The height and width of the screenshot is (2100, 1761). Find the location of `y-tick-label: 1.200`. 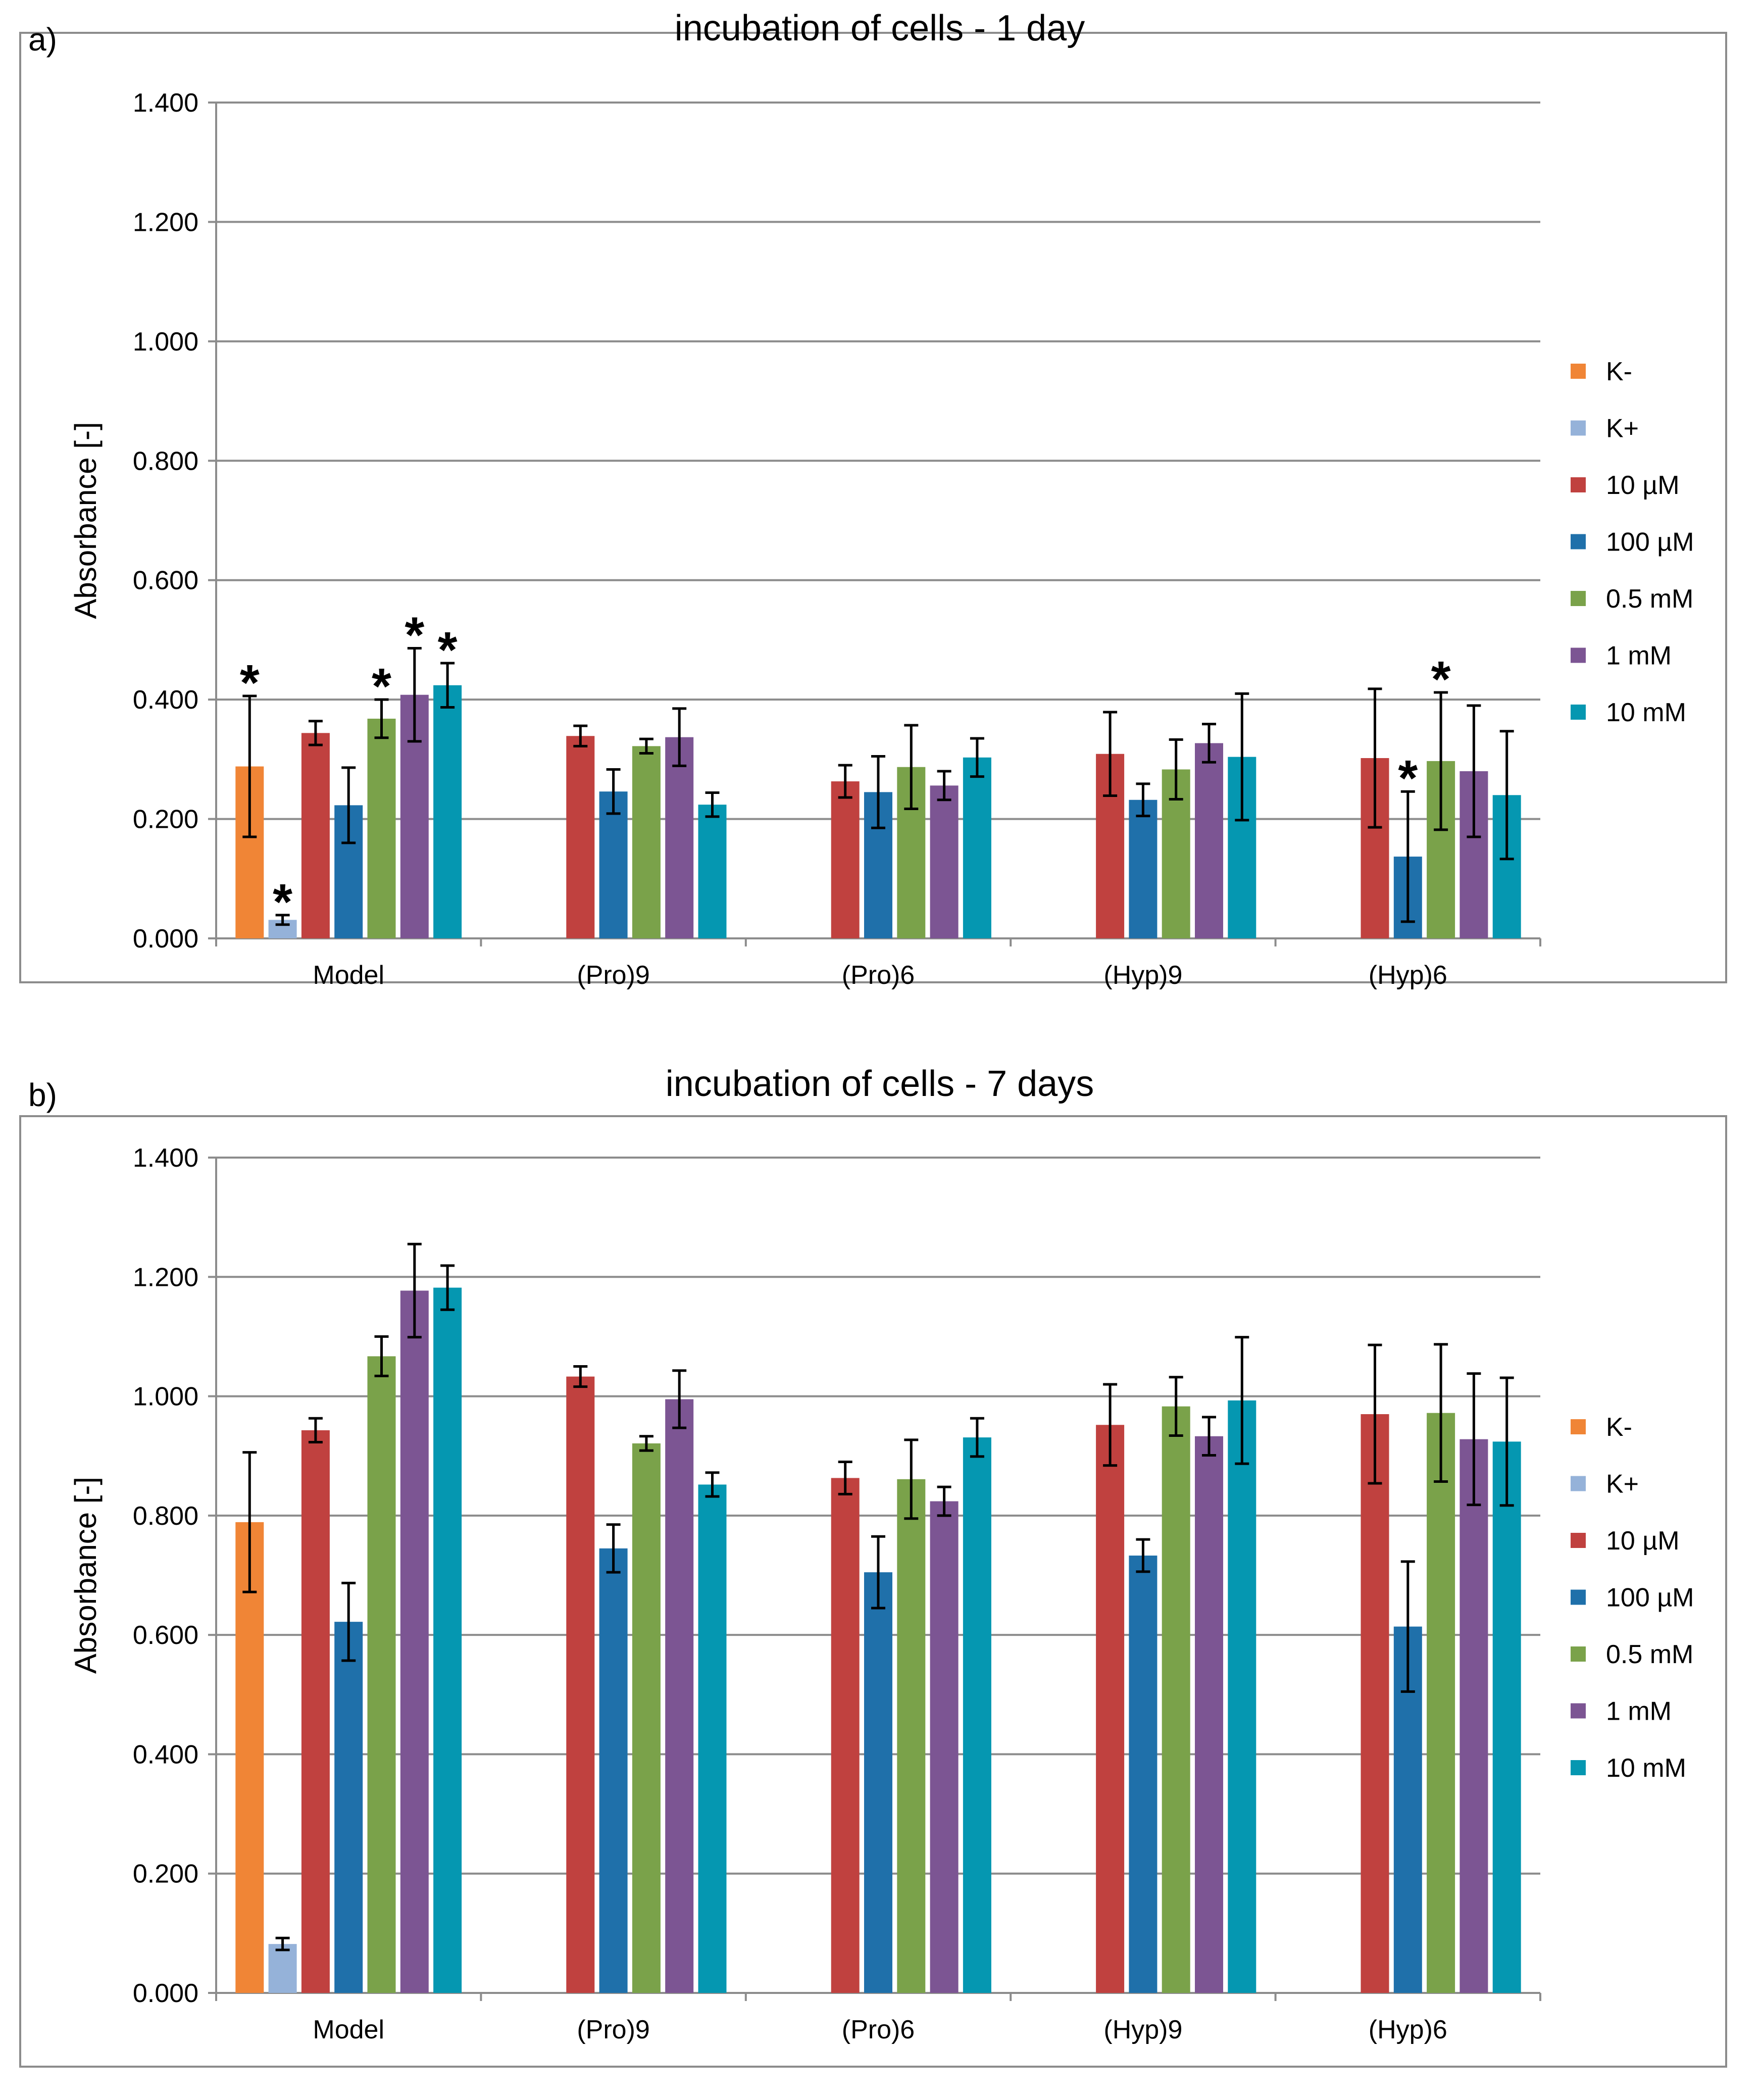

y-tick-label: 1.200 is located at coordinates (165, 223).